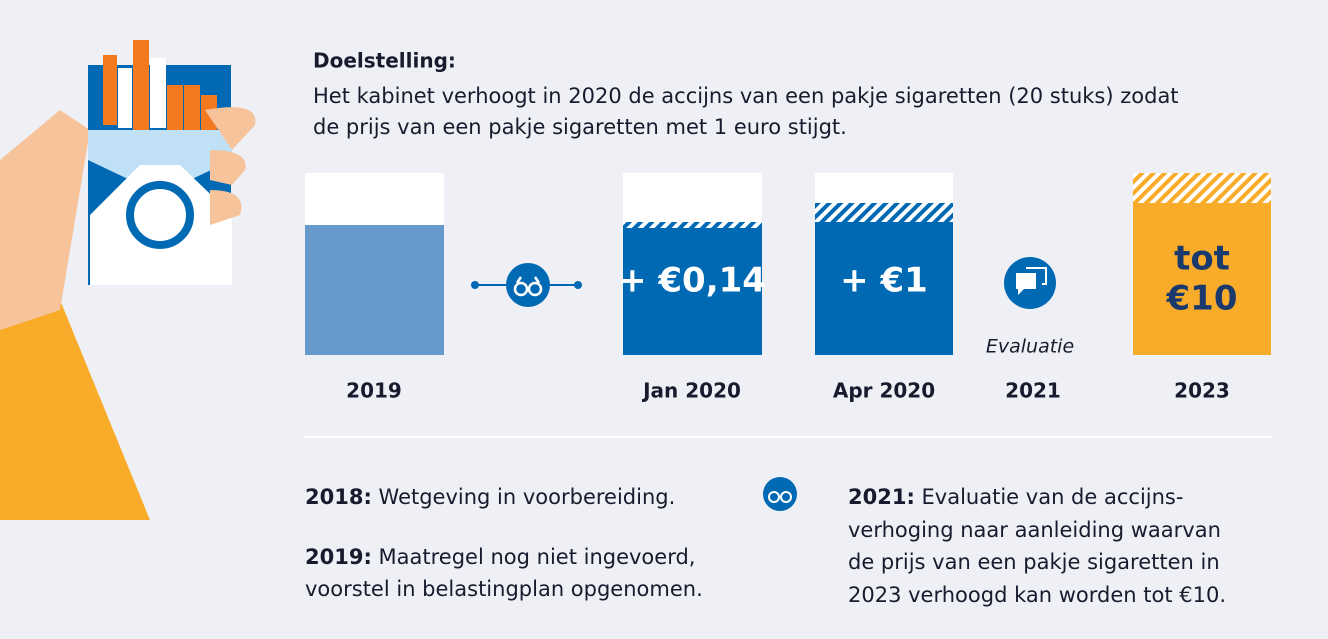 Image resolution: width=1328 pixels, height=639 pixels. I want to click on note: 2018: Wetgeving in voorbereiding., so click(490, 497).